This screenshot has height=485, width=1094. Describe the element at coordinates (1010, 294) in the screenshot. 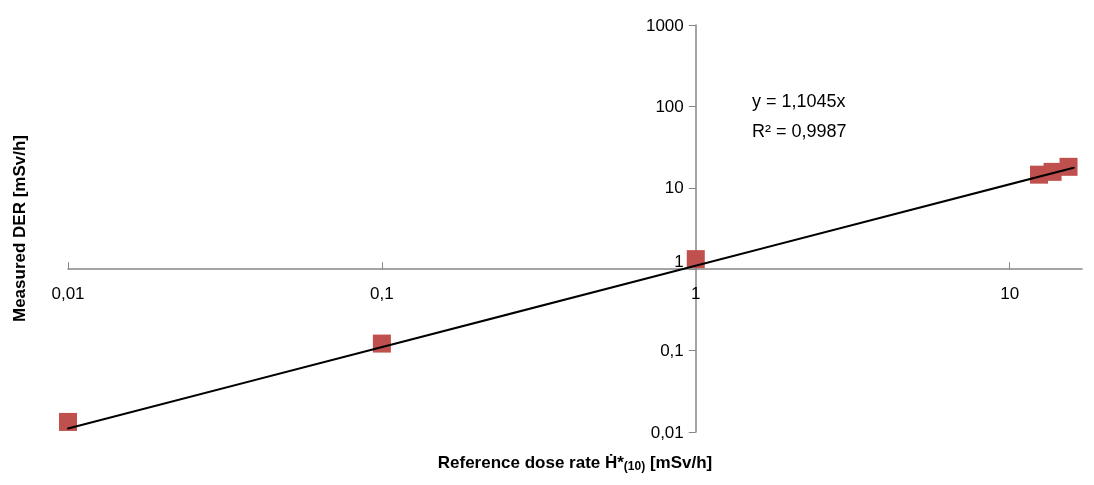

I see `x-tick-label: 10` at that location.